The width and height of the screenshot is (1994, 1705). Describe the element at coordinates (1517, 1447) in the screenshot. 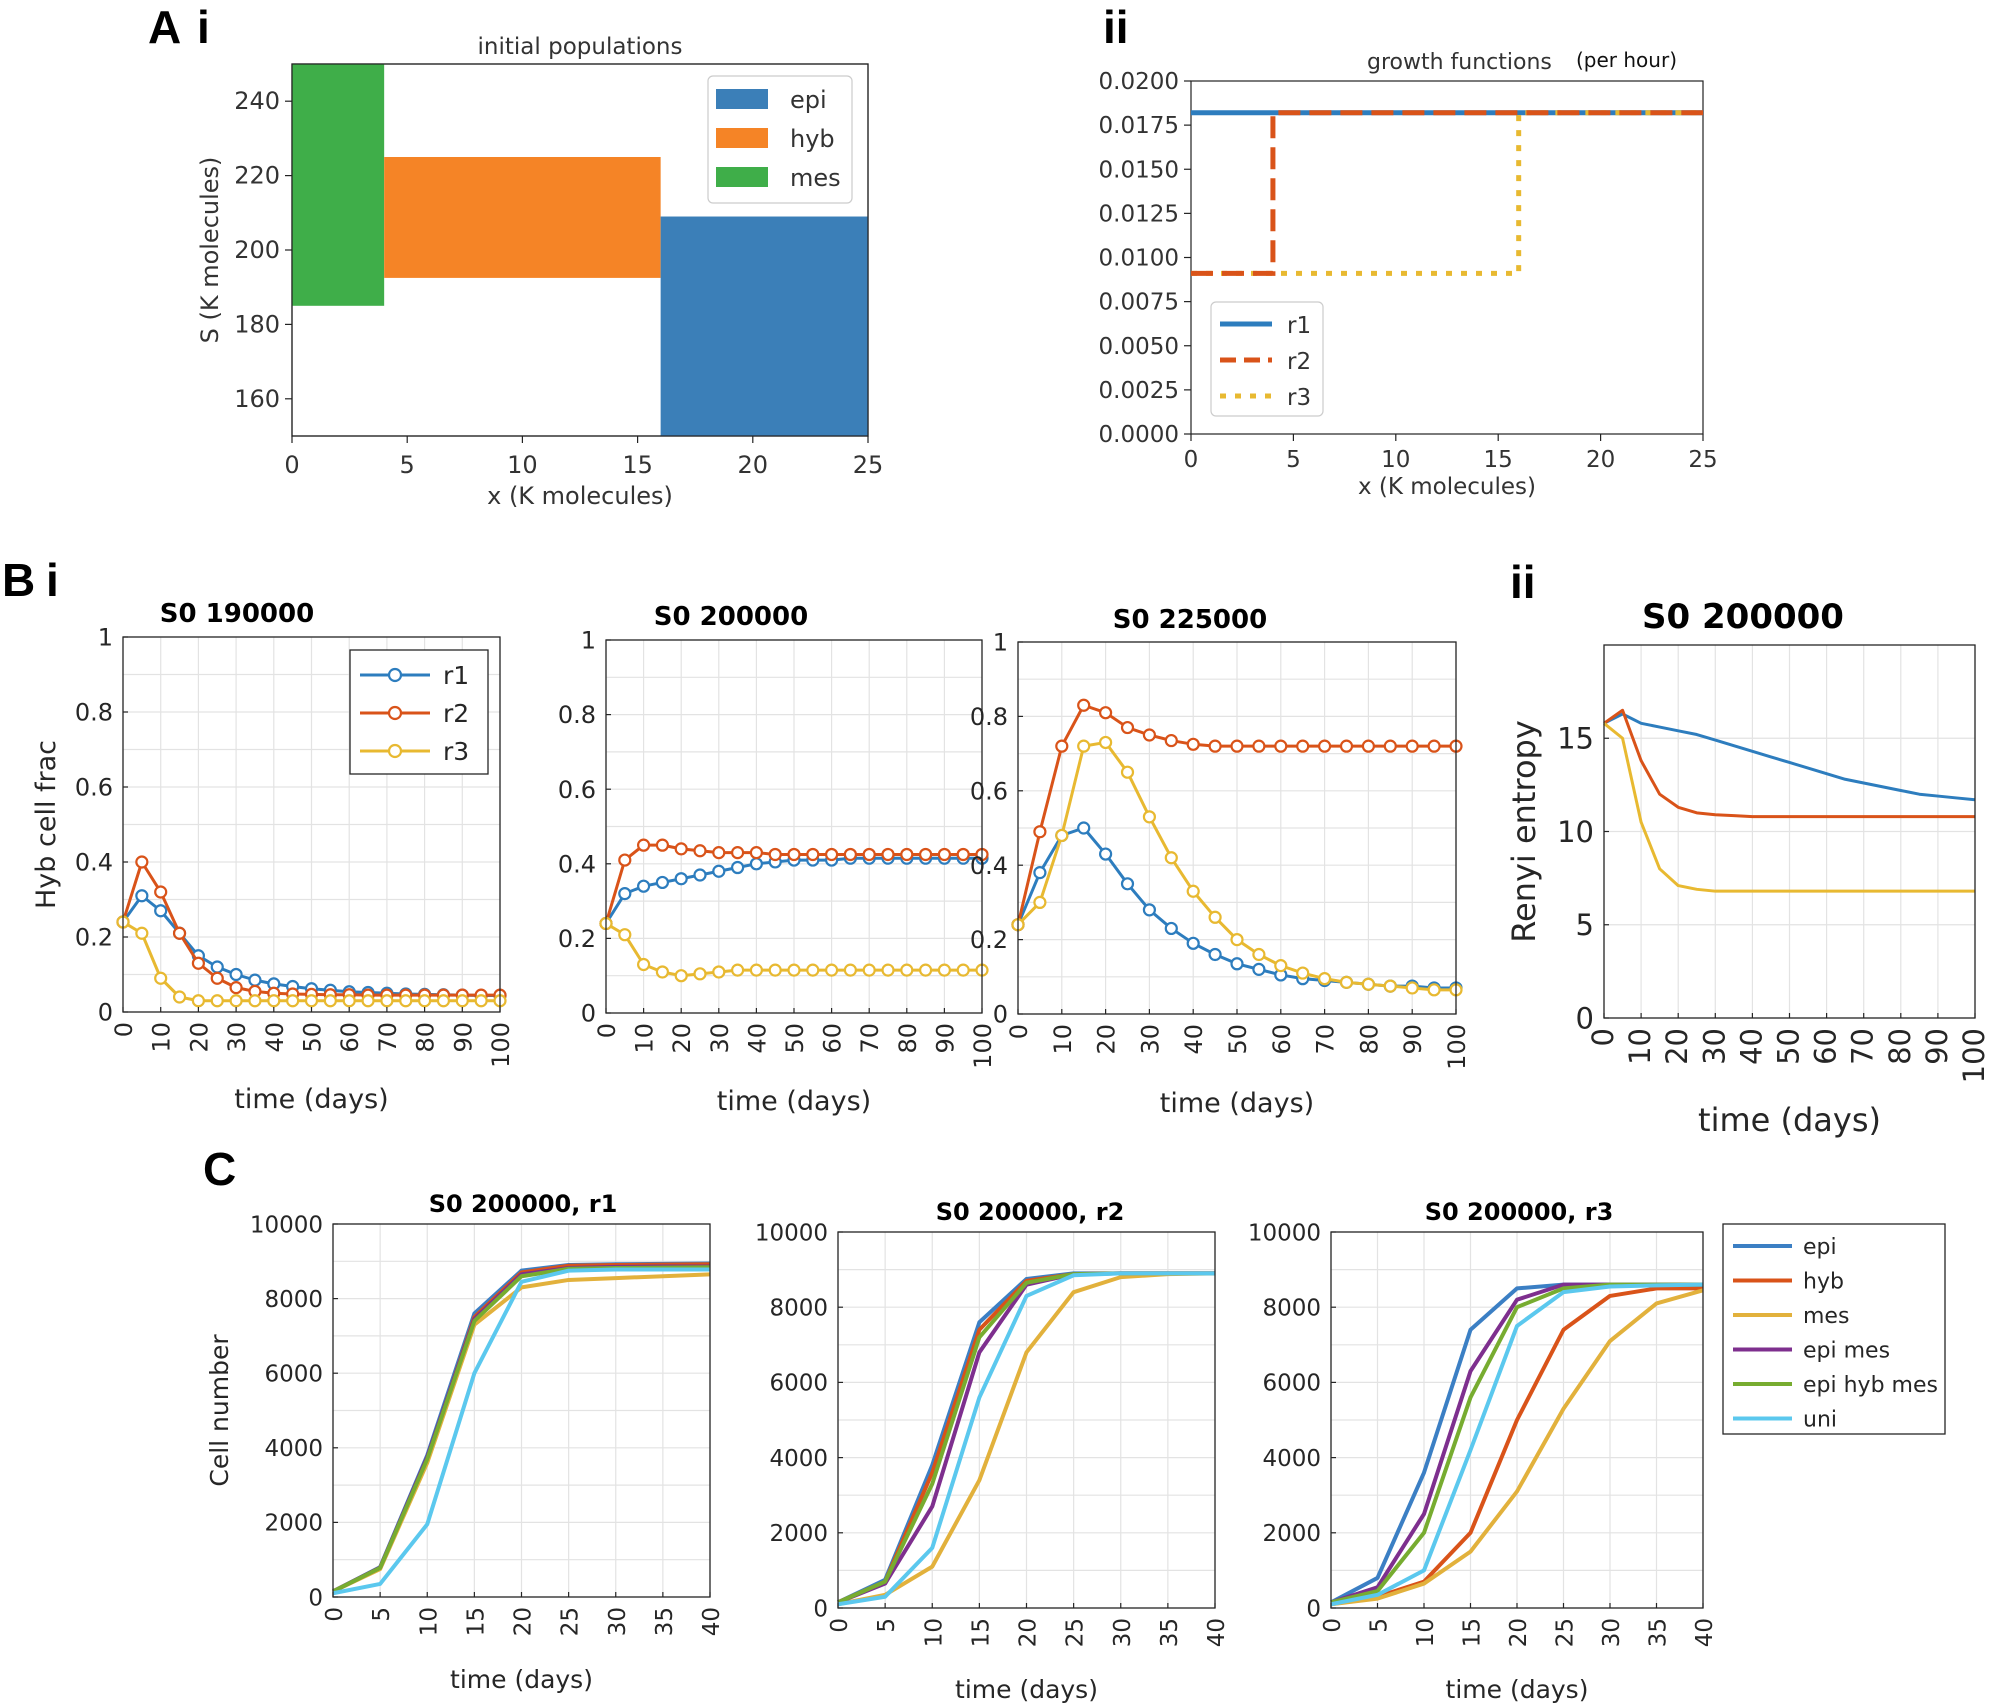

I see `series-line-mes` at that location.